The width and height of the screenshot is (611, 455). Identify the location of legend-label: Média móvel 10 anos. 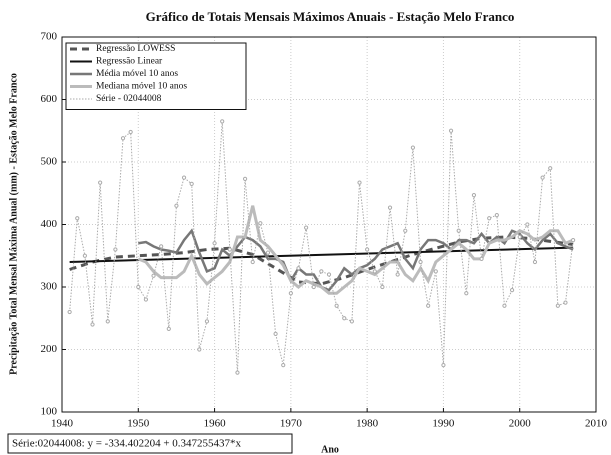
(137, 74).